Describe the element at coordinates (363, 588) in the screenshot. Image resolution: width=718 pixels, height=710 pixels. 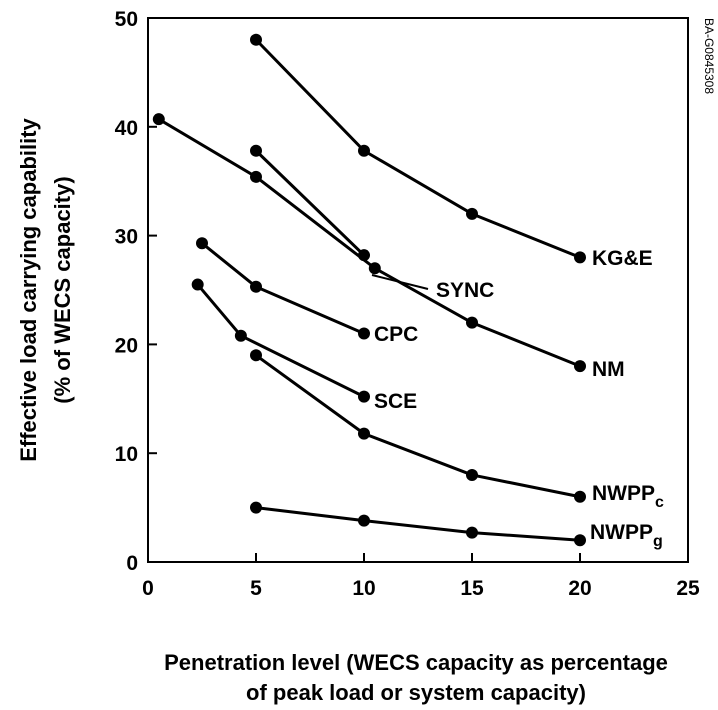
I see `x-tick-label: 10` at that location.